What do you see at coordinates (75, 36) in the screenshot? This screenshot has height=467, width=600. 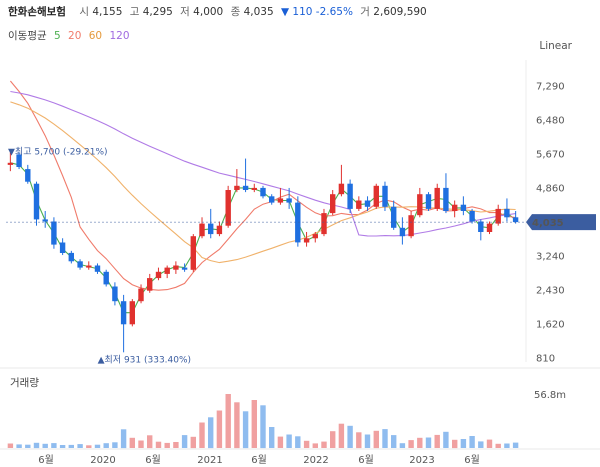 I see `ma20-label: 20` at bounding box center [75, 36].